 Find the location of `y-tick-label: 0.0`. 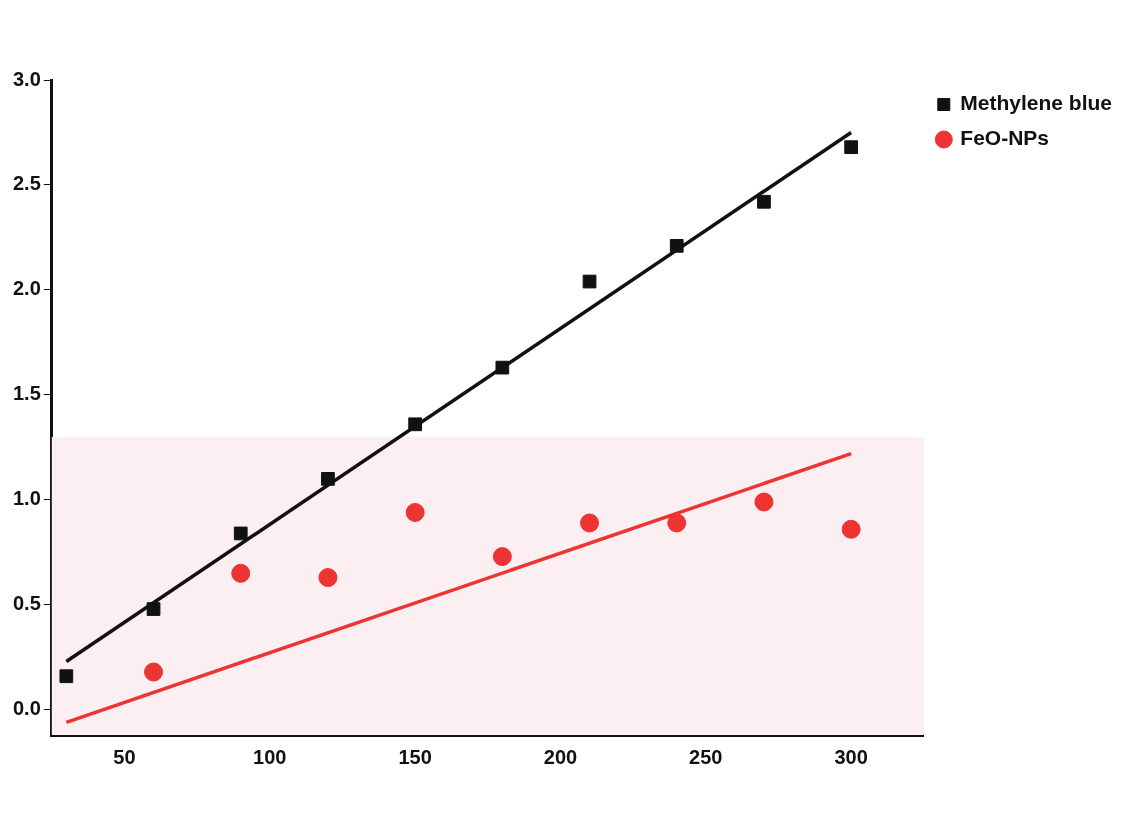

y-tick-label: 0.0 is located at coordinates (26, 708).